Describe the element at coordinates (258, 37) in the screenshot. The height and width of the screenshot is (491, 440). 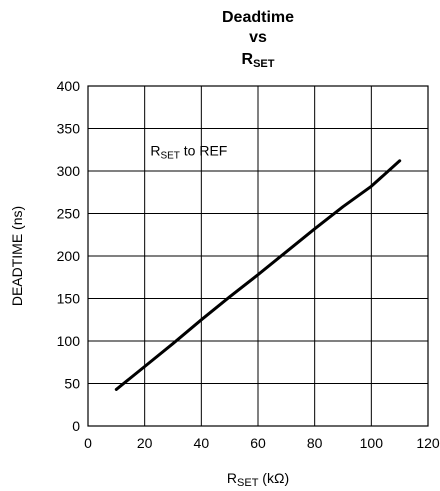
I see `chart-title-line2: vs` at that location.